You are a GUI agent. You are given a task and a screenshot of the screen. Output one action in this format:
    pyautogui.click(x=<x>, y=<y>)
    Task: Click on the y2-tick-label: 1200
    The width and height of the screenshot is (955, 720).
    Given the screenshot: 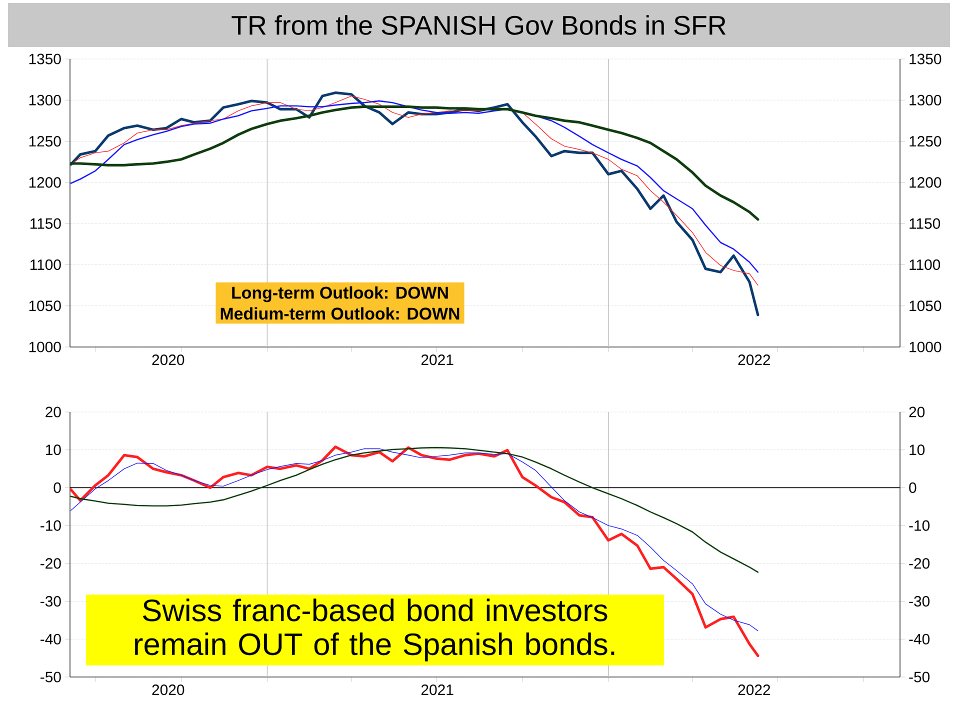 What is the action you would take?
    pyautogui.click(x=926, y=182)
    